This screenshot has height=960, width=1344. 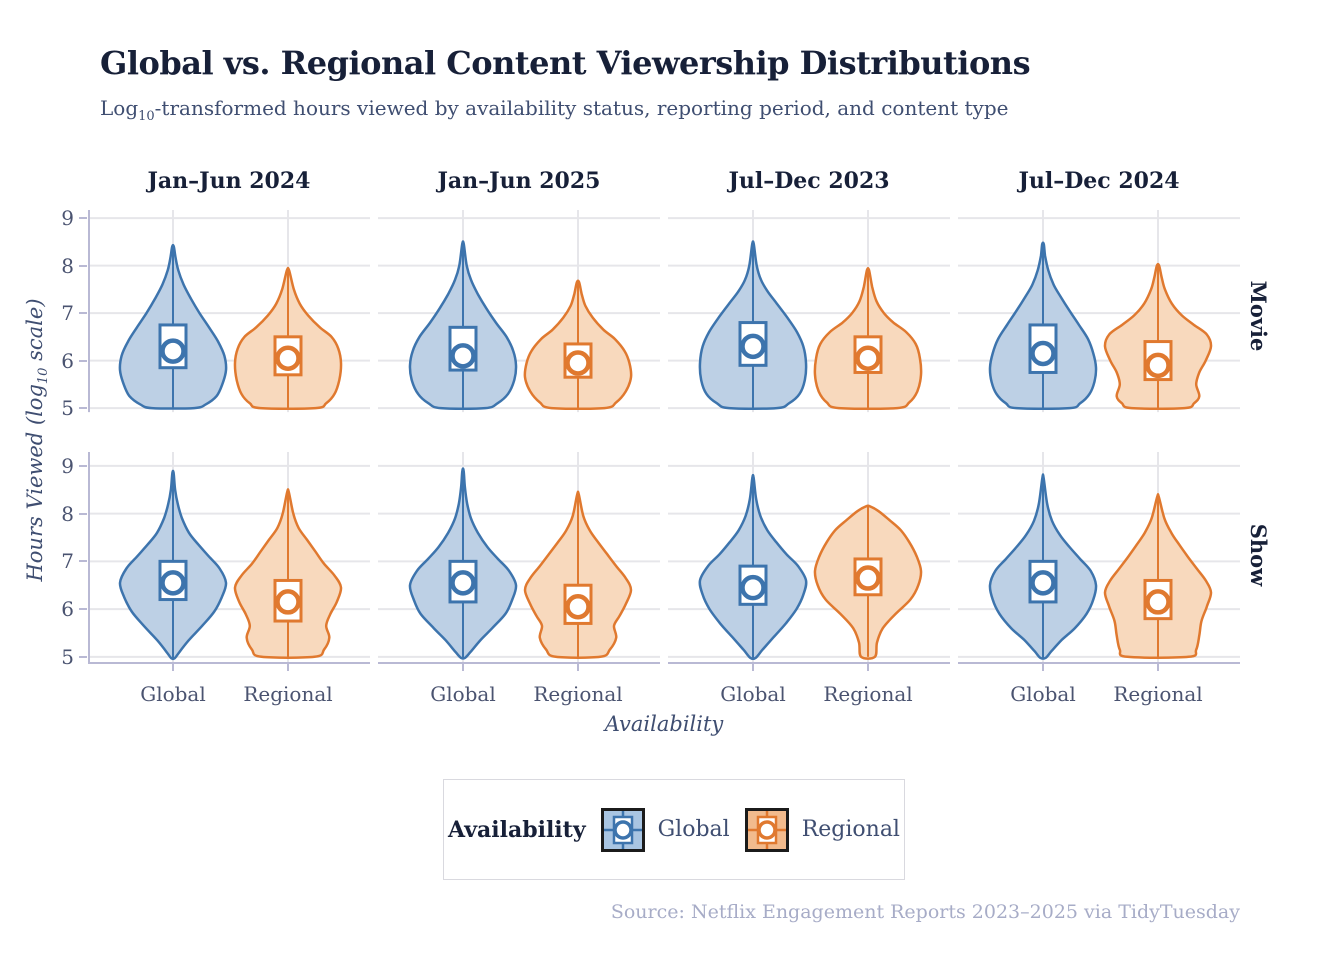 I want to click on strip-label-show: Show, so click(x=1258, y=555).